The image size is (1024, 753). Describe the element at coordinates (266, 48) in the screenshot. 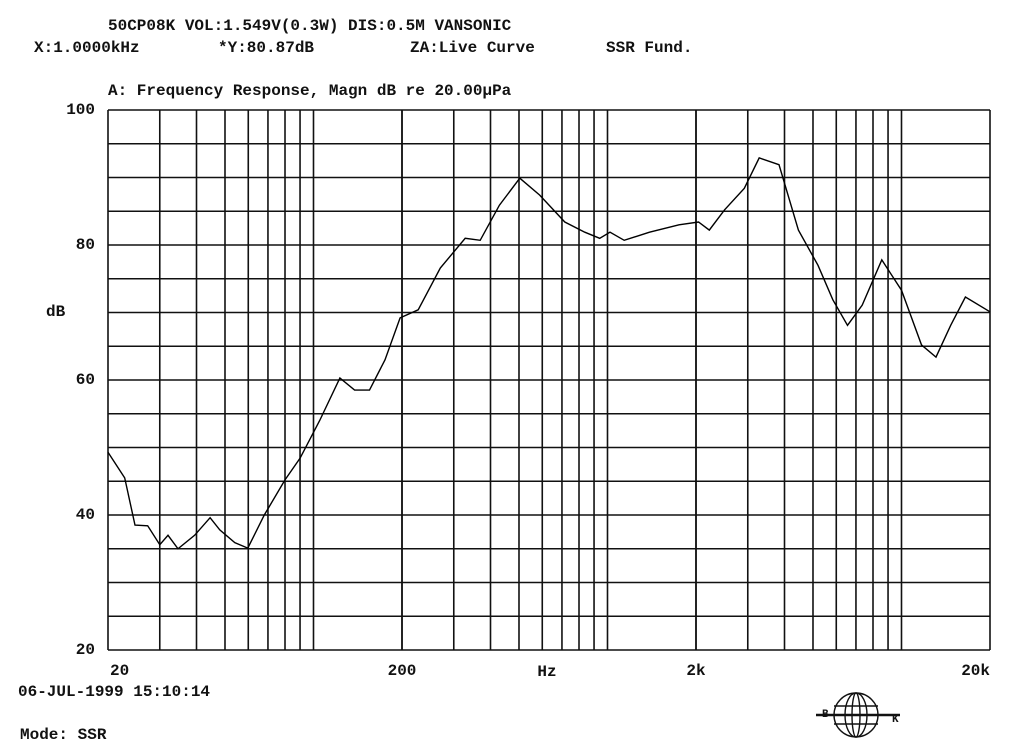

I see `cursor-y: *Y:80.87dB` at that location.